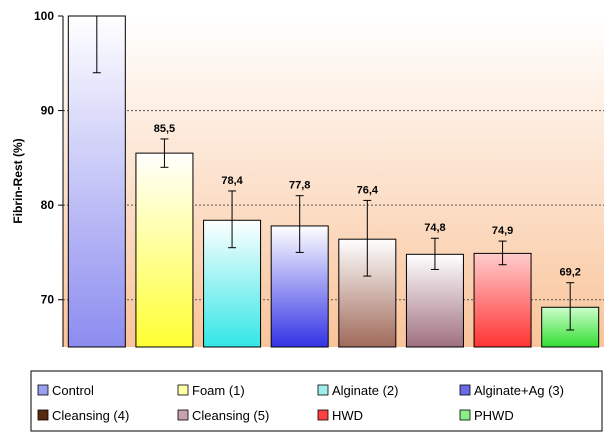 The image size is (609, 437). I want to click on y-tick-label: 90, so click(48, 111).